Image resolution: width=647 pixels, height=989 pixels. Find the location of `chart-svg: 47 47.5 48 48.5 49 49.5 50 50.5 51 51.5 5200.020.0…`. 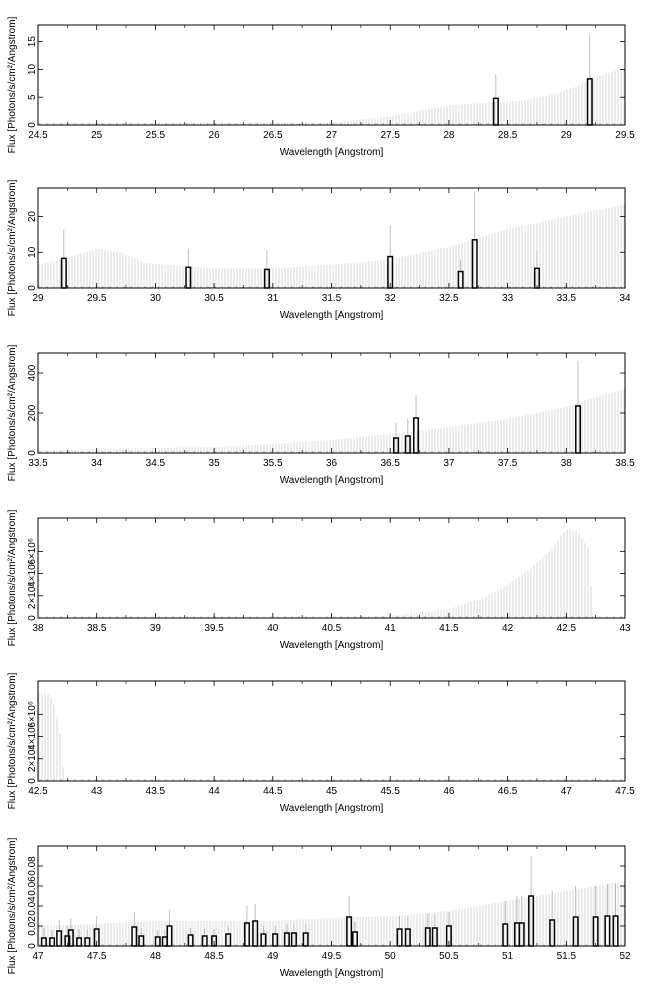

chart-svg: 47 47.5 48 48.5 49 49.5 50 50.5 51 51.5 5200.020.0… is located at coordinates (319, 908).